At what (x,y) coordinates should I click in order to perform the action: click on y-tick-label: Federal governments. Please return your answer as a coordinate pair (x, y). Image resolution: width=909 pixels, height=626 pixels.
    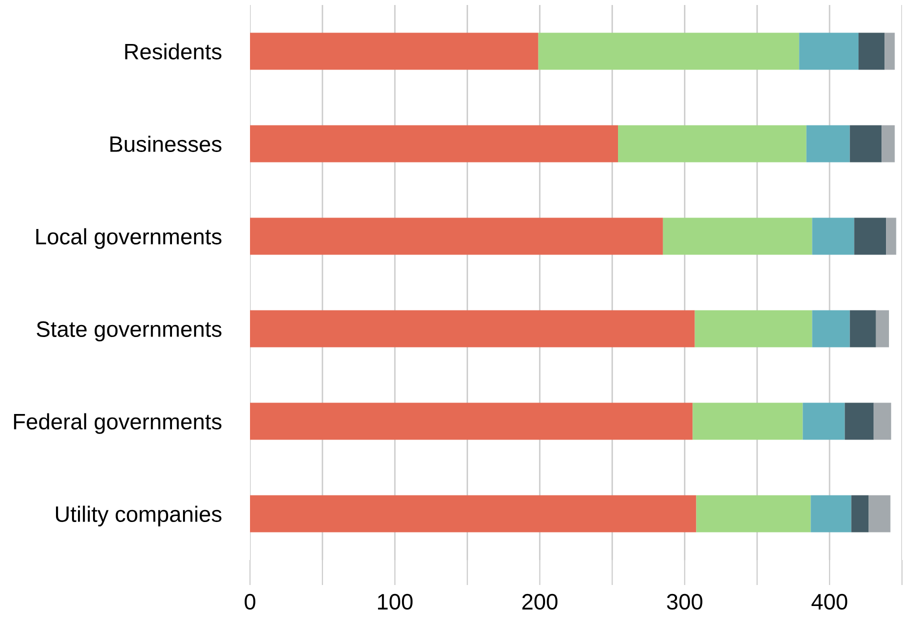
    Looking at the image, I should click on (118, 423).